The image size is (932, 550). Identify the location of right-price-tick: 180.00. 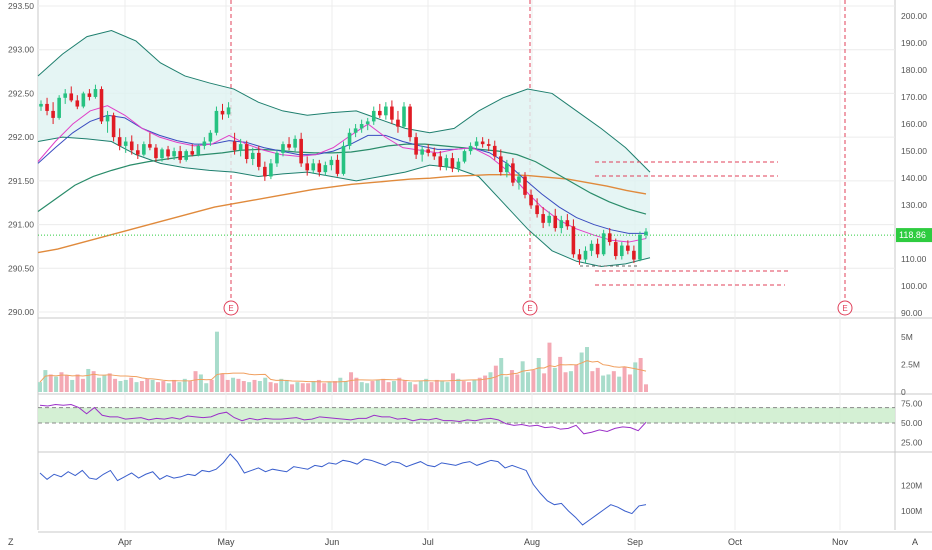
(914, 70).